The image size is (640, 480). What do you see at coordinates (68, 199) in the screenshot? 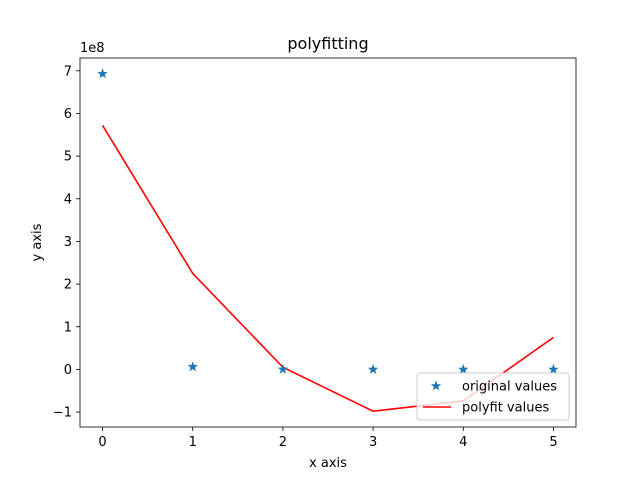
I see `y-tick-label: 4` at bounding box center [68, 199].